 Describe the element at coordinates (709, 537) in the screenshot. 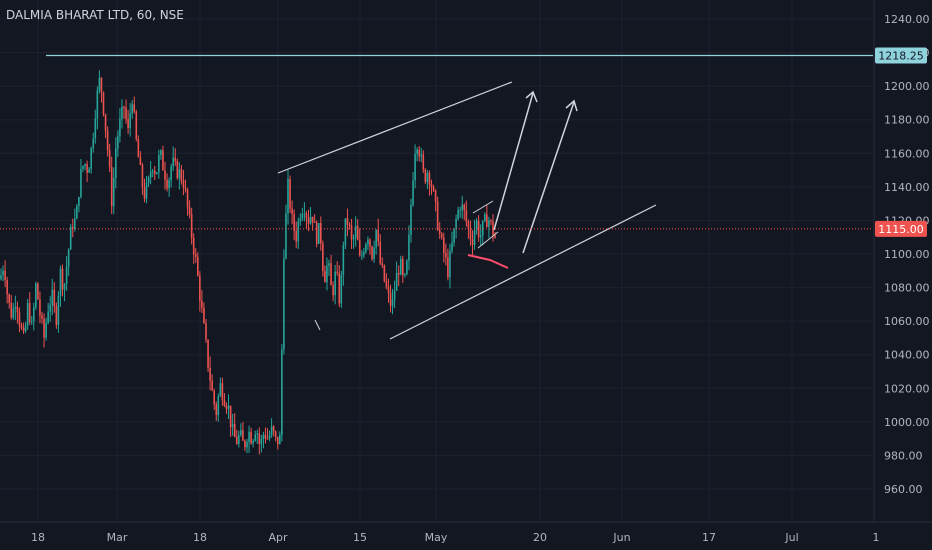

I see `time-tick-label: 17` at that location.